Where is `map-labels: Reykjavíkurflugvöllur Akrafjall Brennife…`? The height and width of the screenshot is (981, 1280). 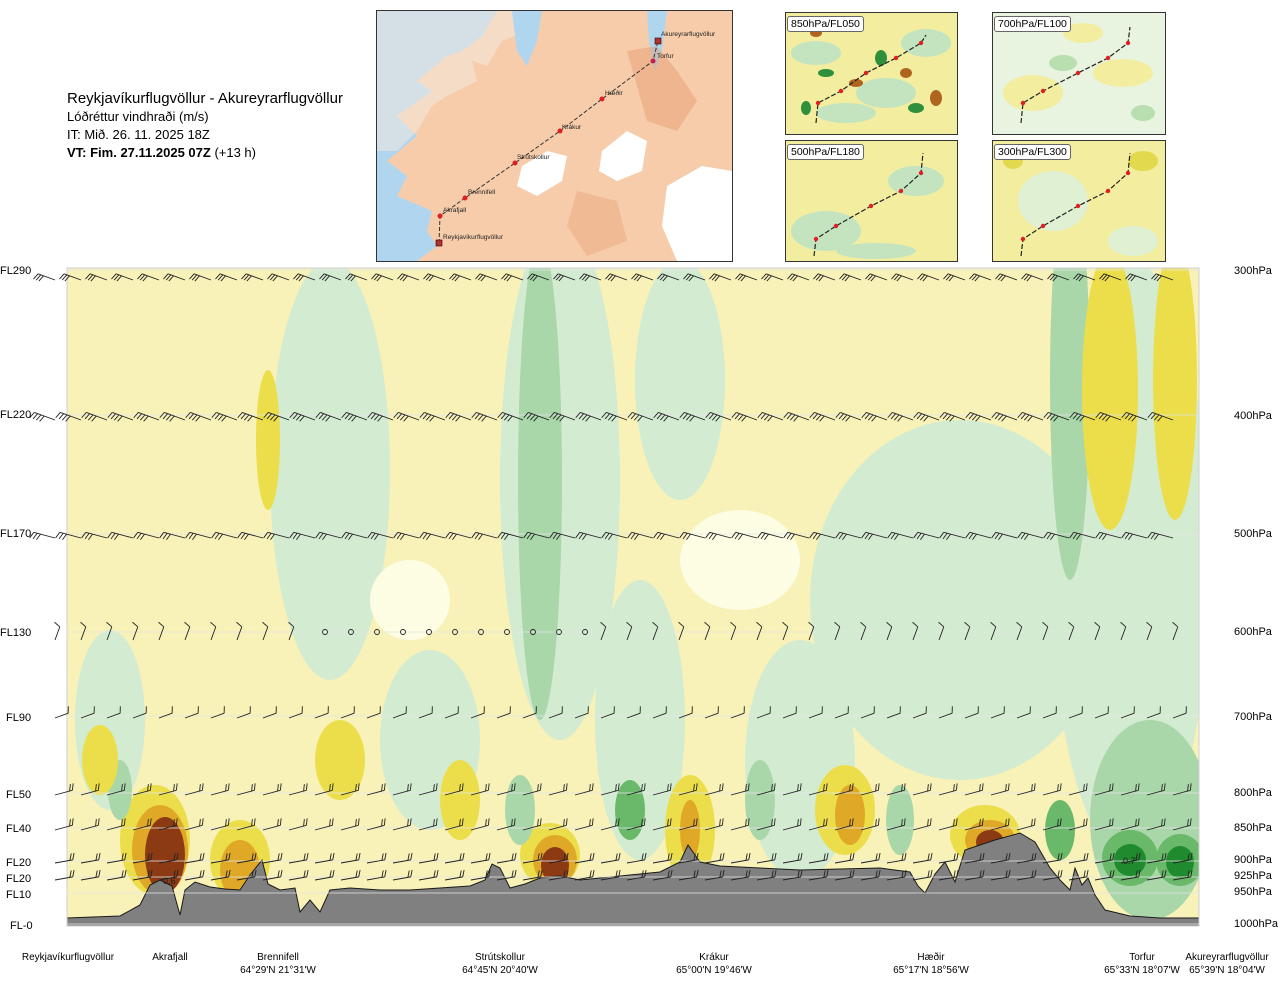
map-labels: Reykjavíkurflugvöllur Akrafjall Brennife… is located at coordinates (579, 136).